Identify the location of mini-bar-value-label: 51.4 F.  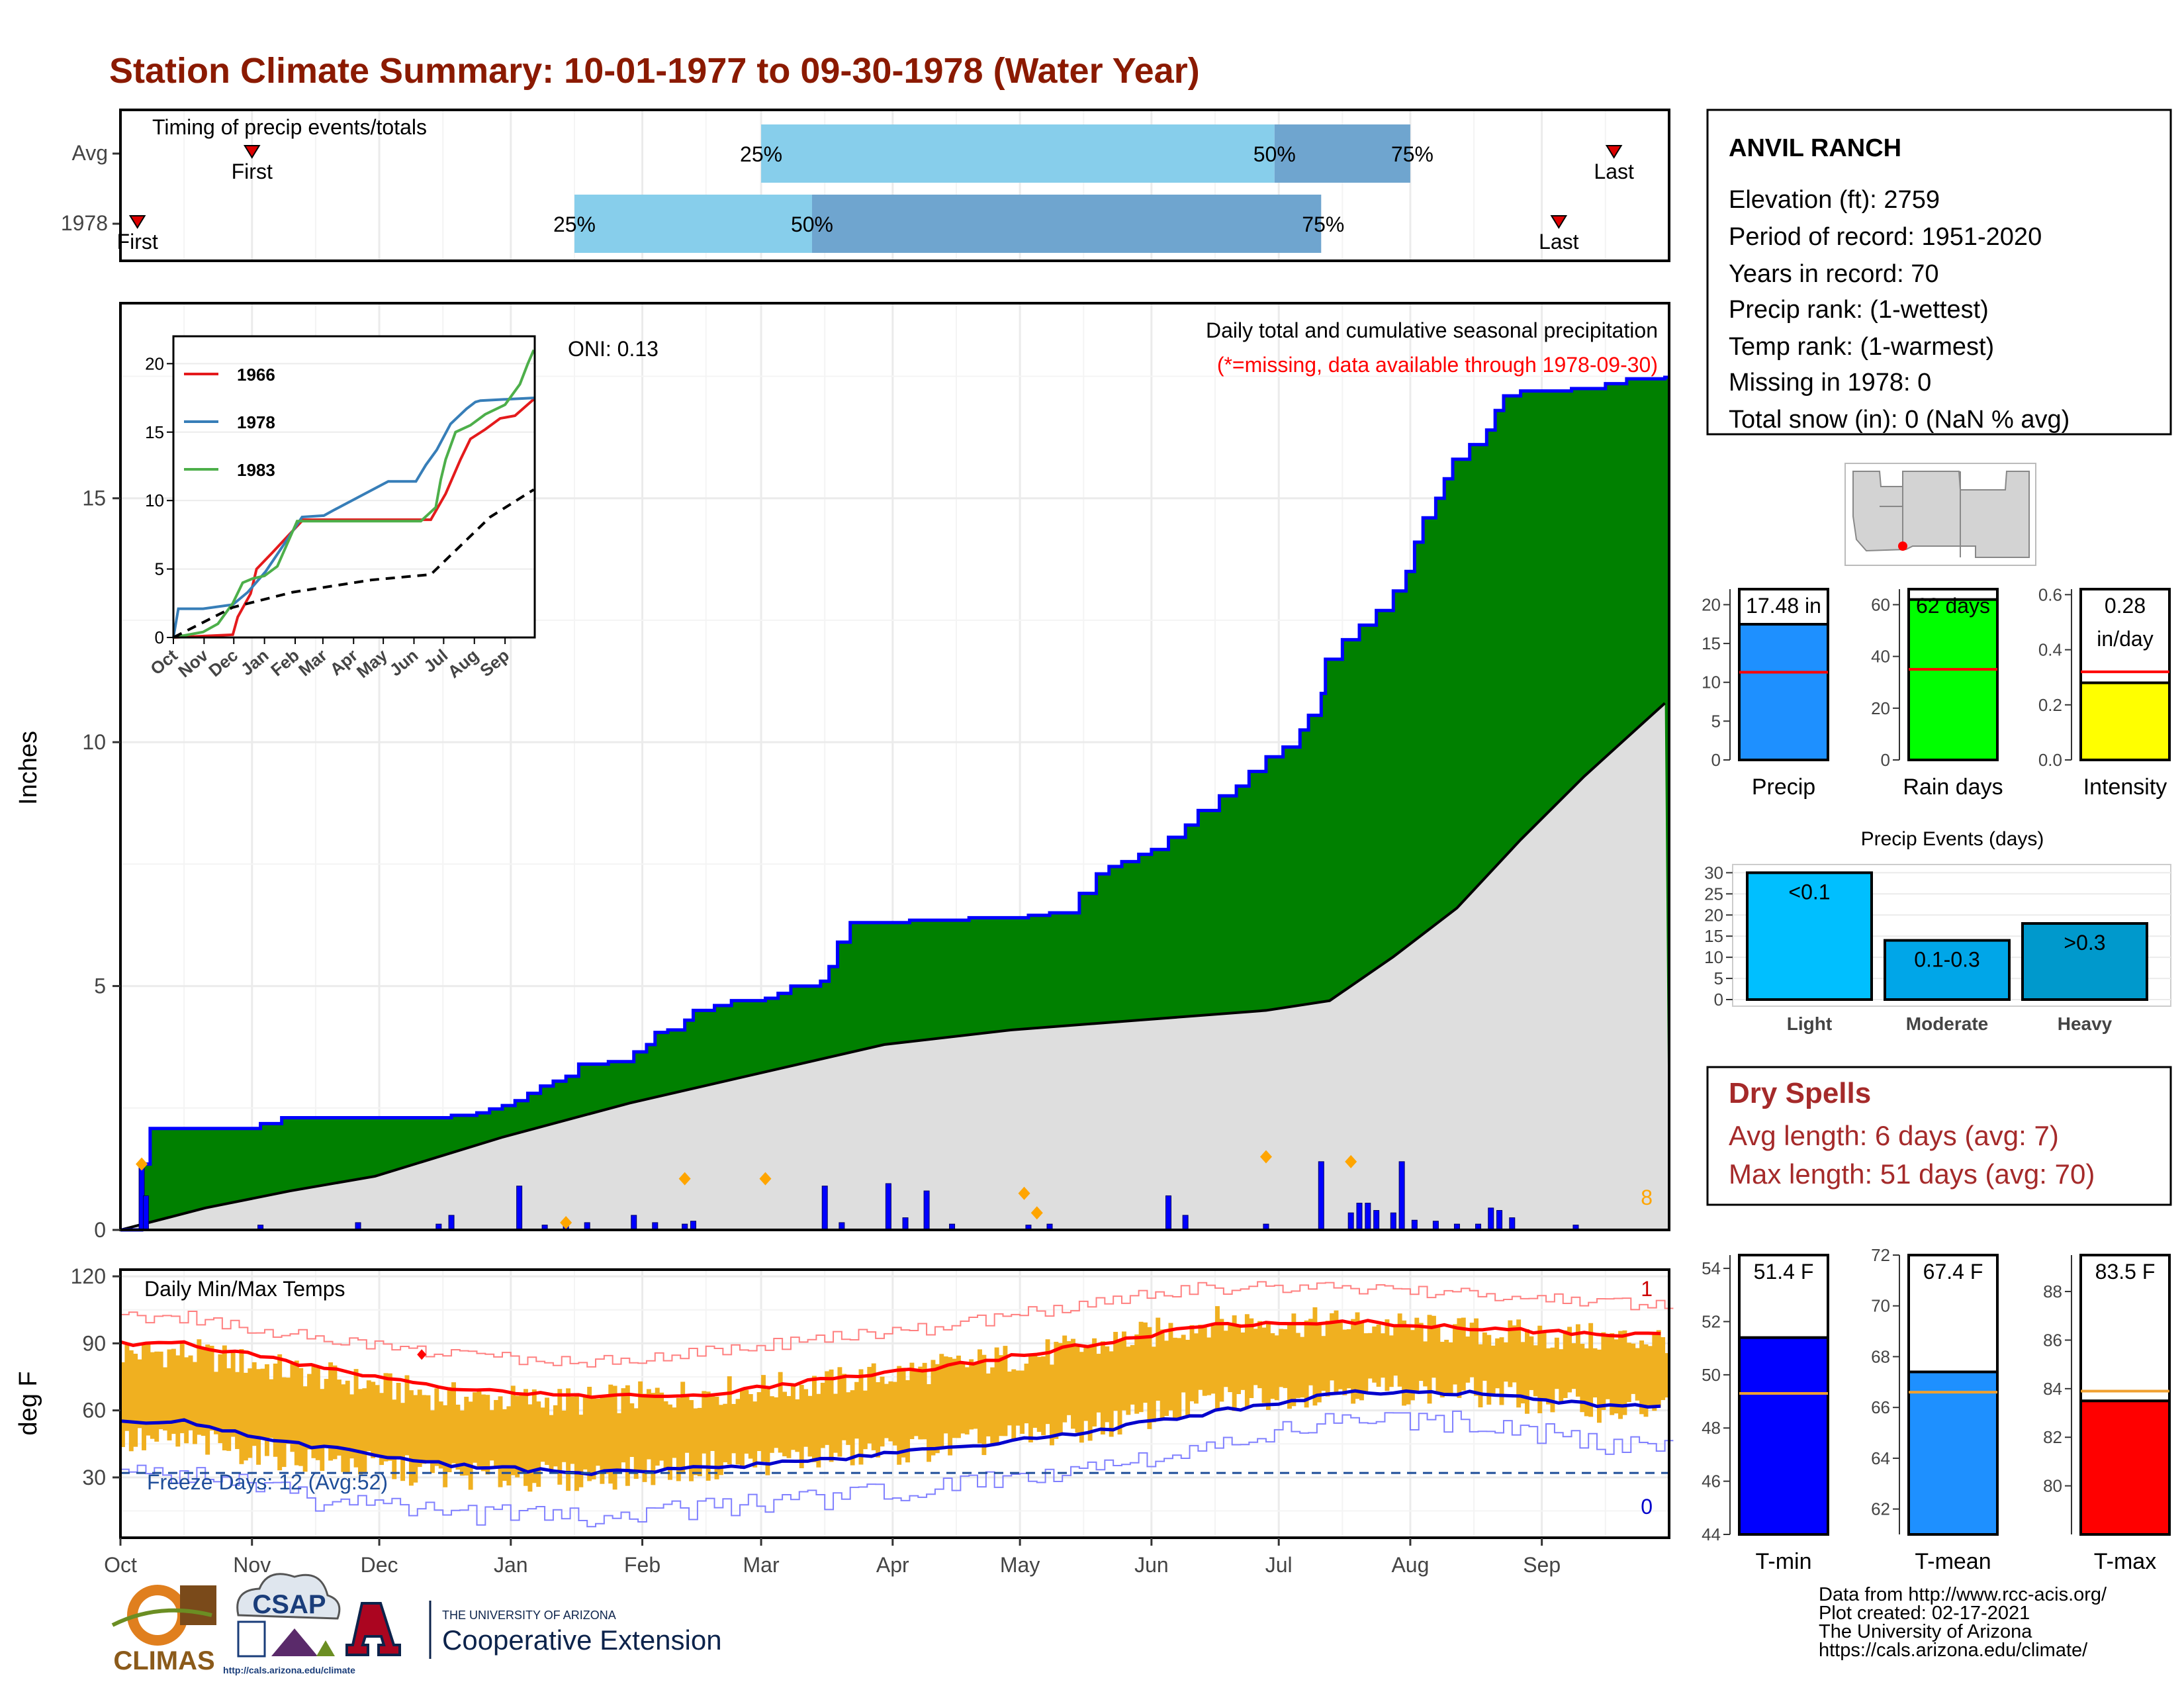
(1784, 1272).